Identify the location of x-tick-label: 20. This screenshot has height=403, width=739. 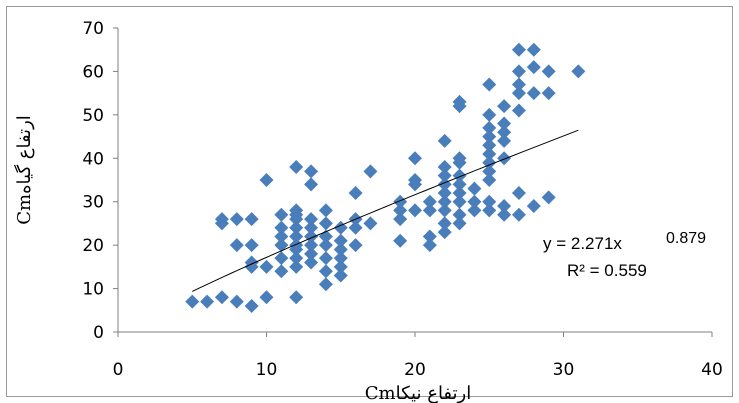
(415, 370).